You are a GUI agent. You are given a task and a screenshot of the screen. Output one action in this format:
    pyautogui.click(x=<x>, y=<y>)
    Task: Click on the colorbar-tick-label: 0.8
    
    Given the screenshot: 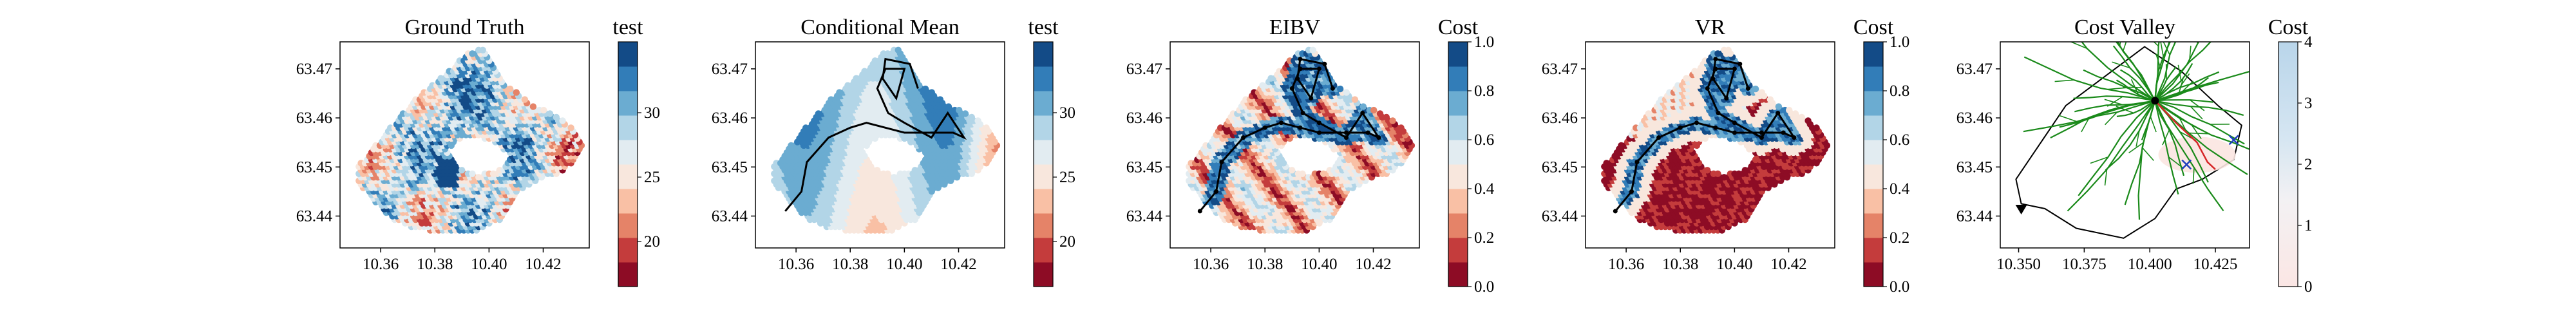 What is the action you would take?
    pyautogui.click(x=1484, y=91)
    